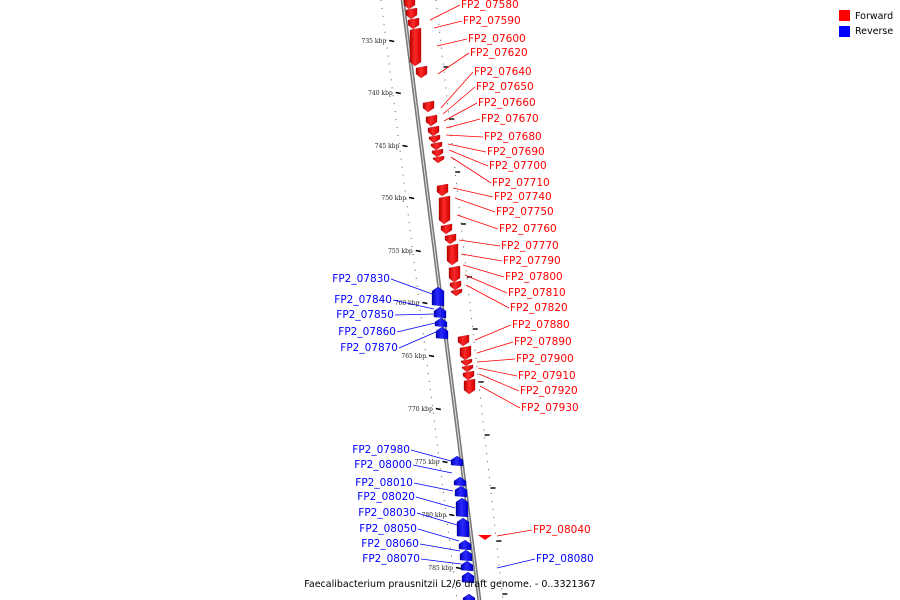  I want to click on forward-gene-label: FP2_07770, so click(530, 246).